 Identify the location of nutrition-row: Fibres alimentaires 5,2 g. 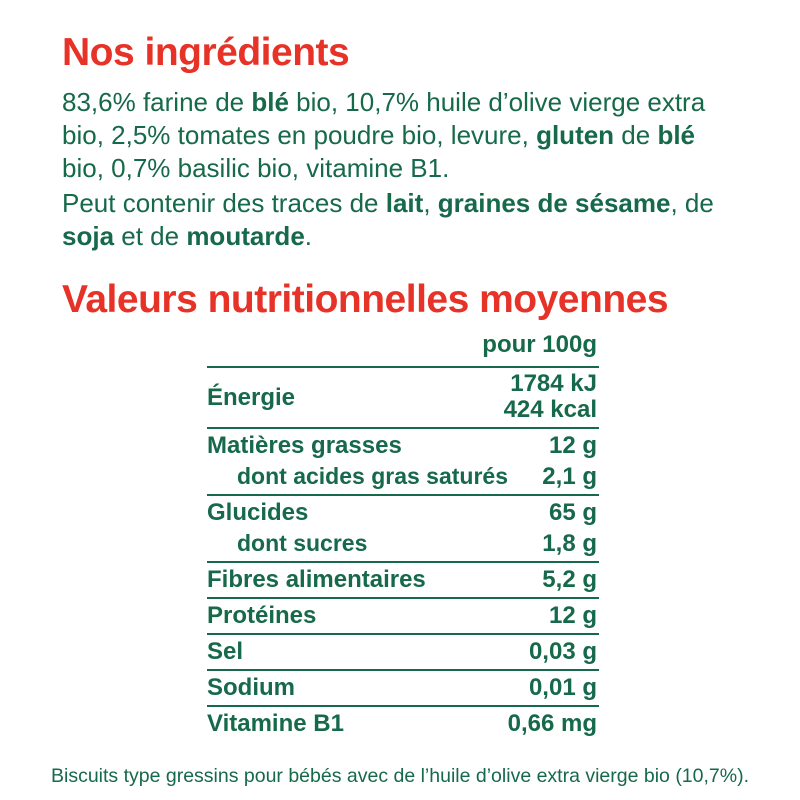
(403, 579).